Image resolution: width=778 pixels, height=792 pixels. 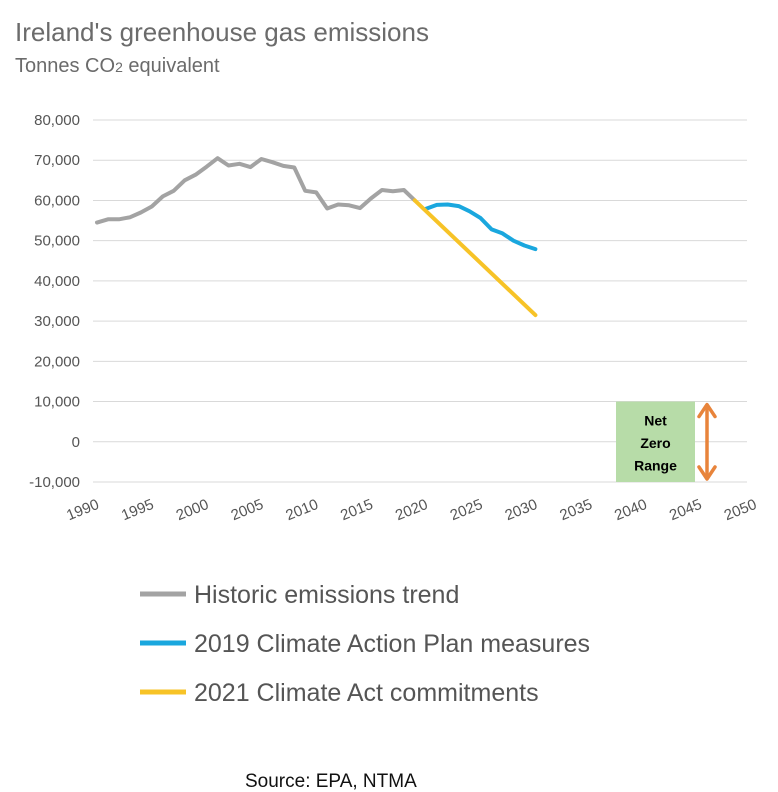 I want to click on x-tick-label: 2015, so click(x=356, y=510).